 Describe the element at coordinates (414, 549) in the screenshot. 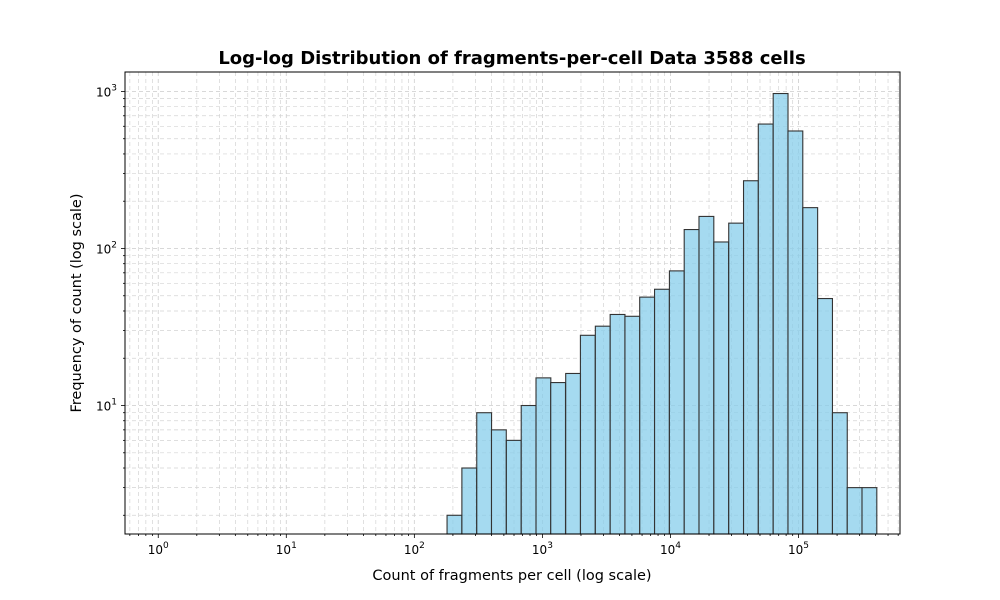

I see `x-tick-label: 10²` at that location.